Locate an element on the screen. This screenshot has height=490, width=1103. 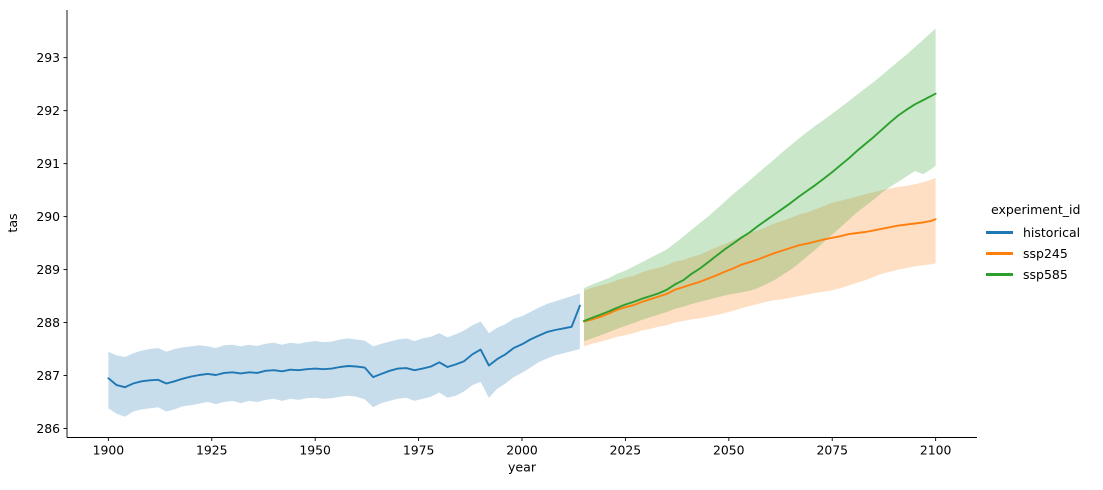
band-historical is located at coordinates (344, 355).